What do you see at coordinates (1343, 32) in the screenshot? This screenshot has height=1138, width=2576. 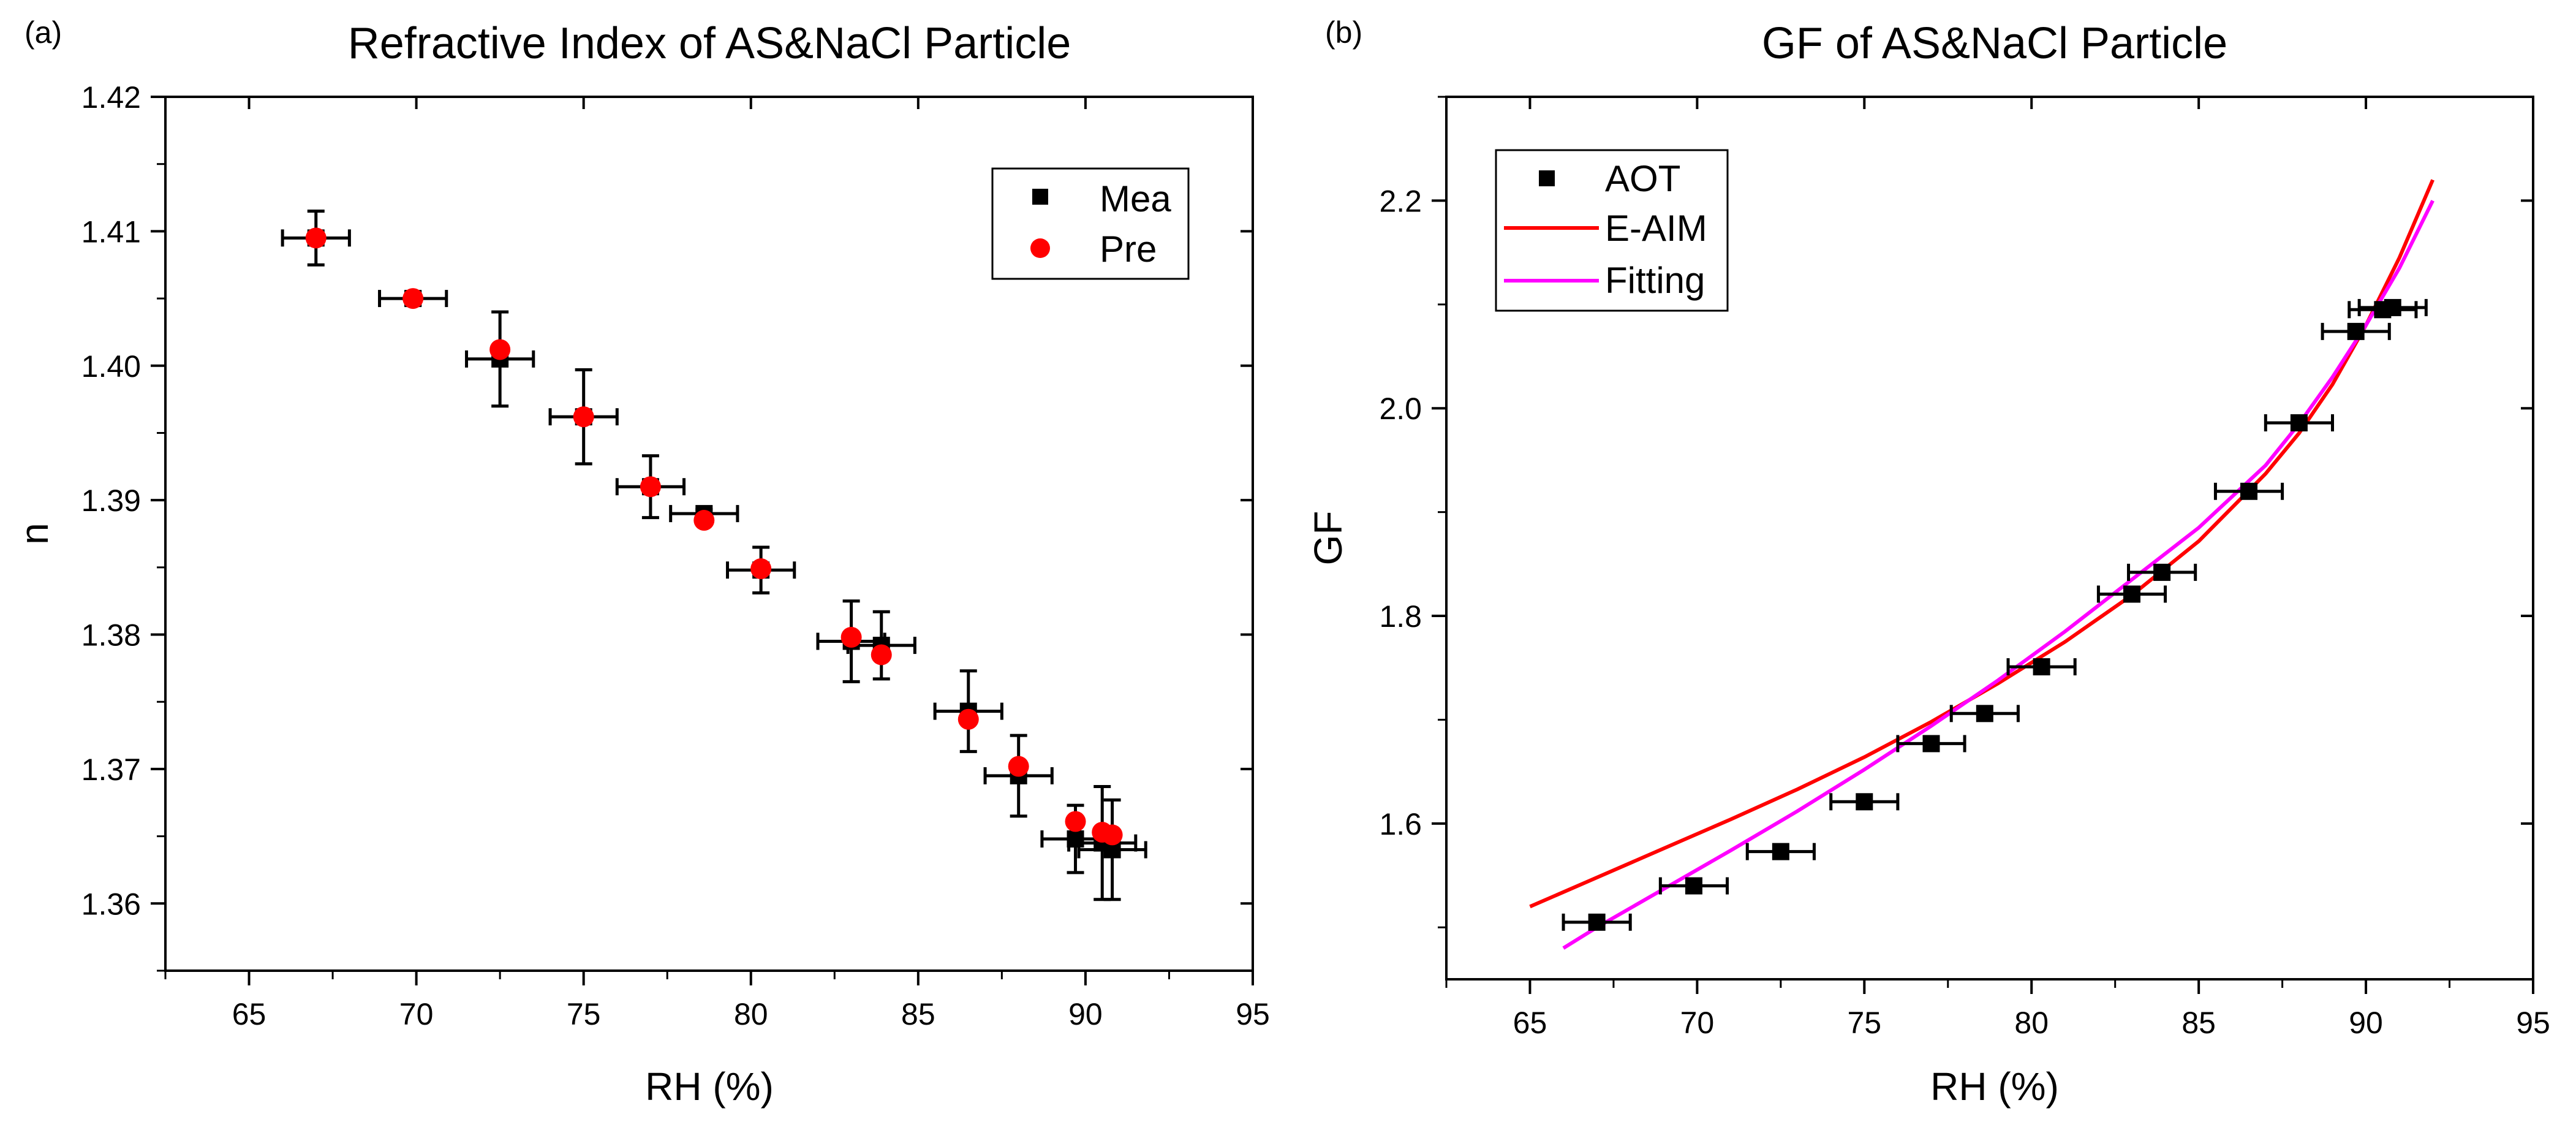 I see `panel-label-b: (b)` at bounding box center [1343, 32].